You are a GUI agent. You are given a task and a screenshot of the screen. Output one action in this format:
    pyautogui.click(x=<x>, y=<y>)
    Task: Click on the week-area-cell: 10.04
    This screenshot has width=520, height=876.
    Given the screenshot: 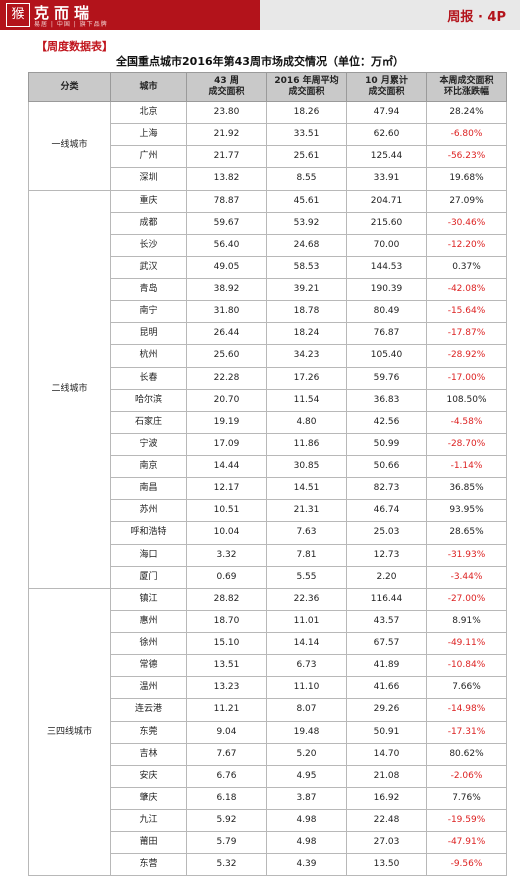 What is the action you would take?
    pyautogui.click(x=226, y=533)
    